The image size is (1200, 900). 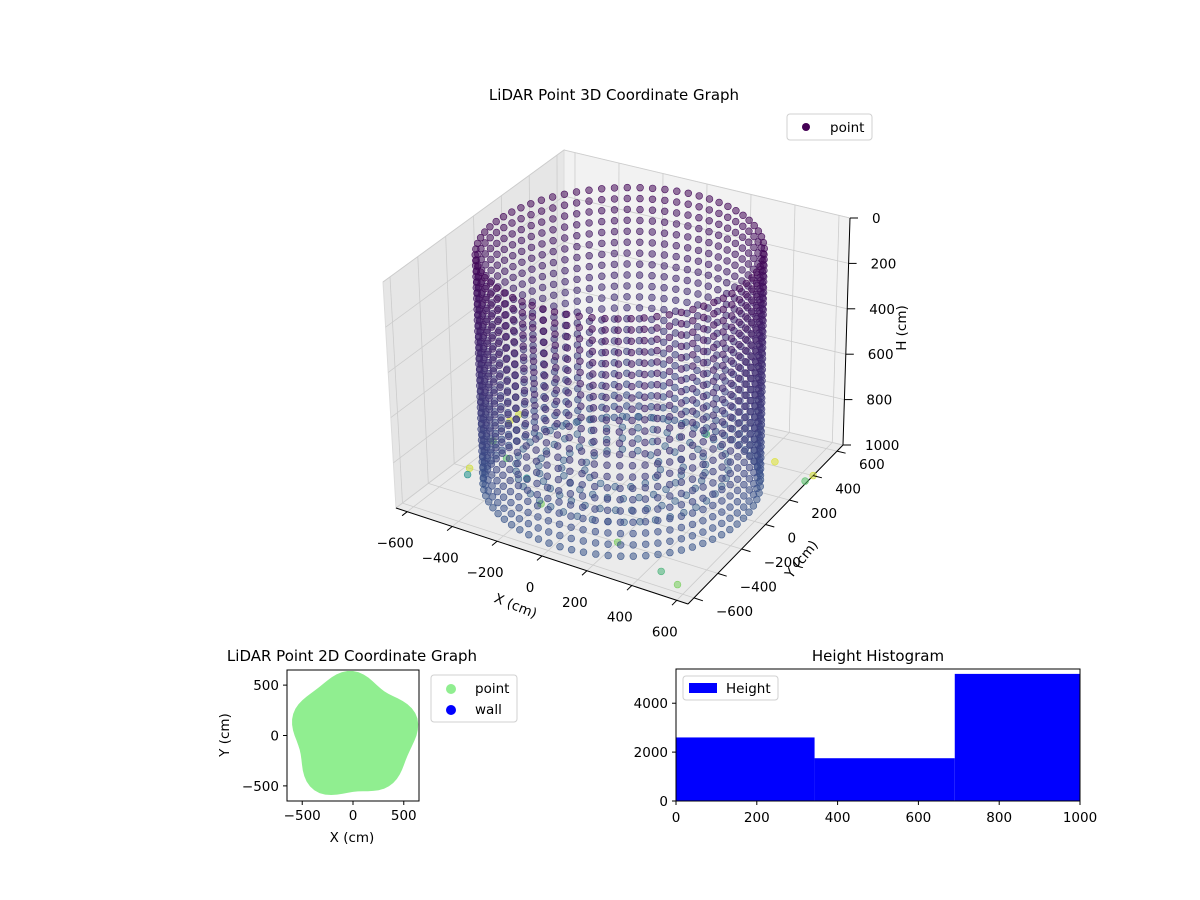 I want to click on lidar-3d-xtick-label: 200, so click(x=575, y=603).